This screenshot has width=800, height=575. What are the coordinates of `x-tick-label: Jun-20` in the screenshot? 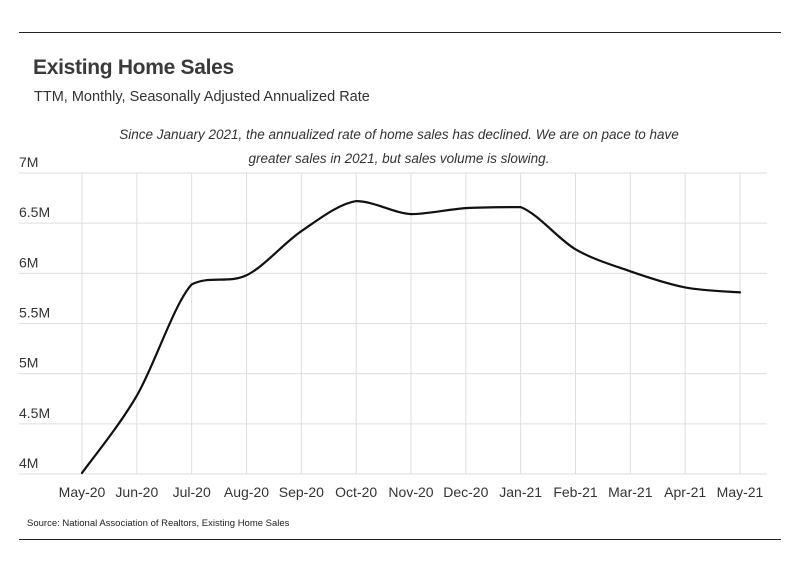 It's located at (136, 492).